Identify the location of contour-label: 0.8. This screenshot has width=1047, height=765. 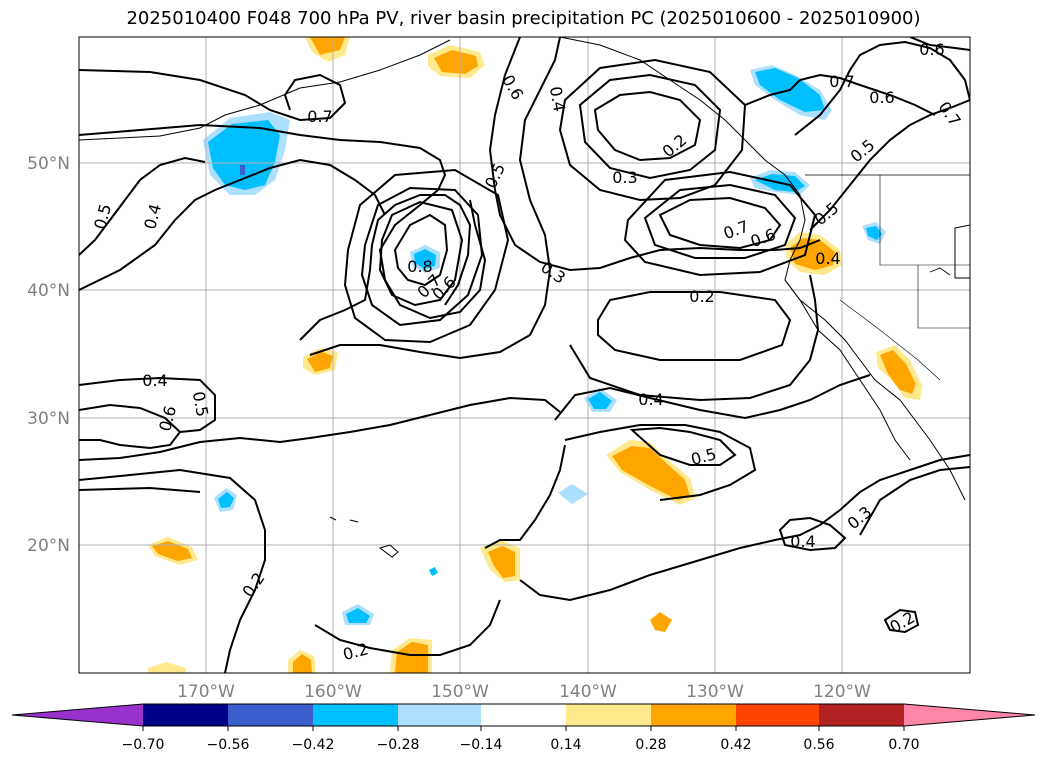
(419, 266).